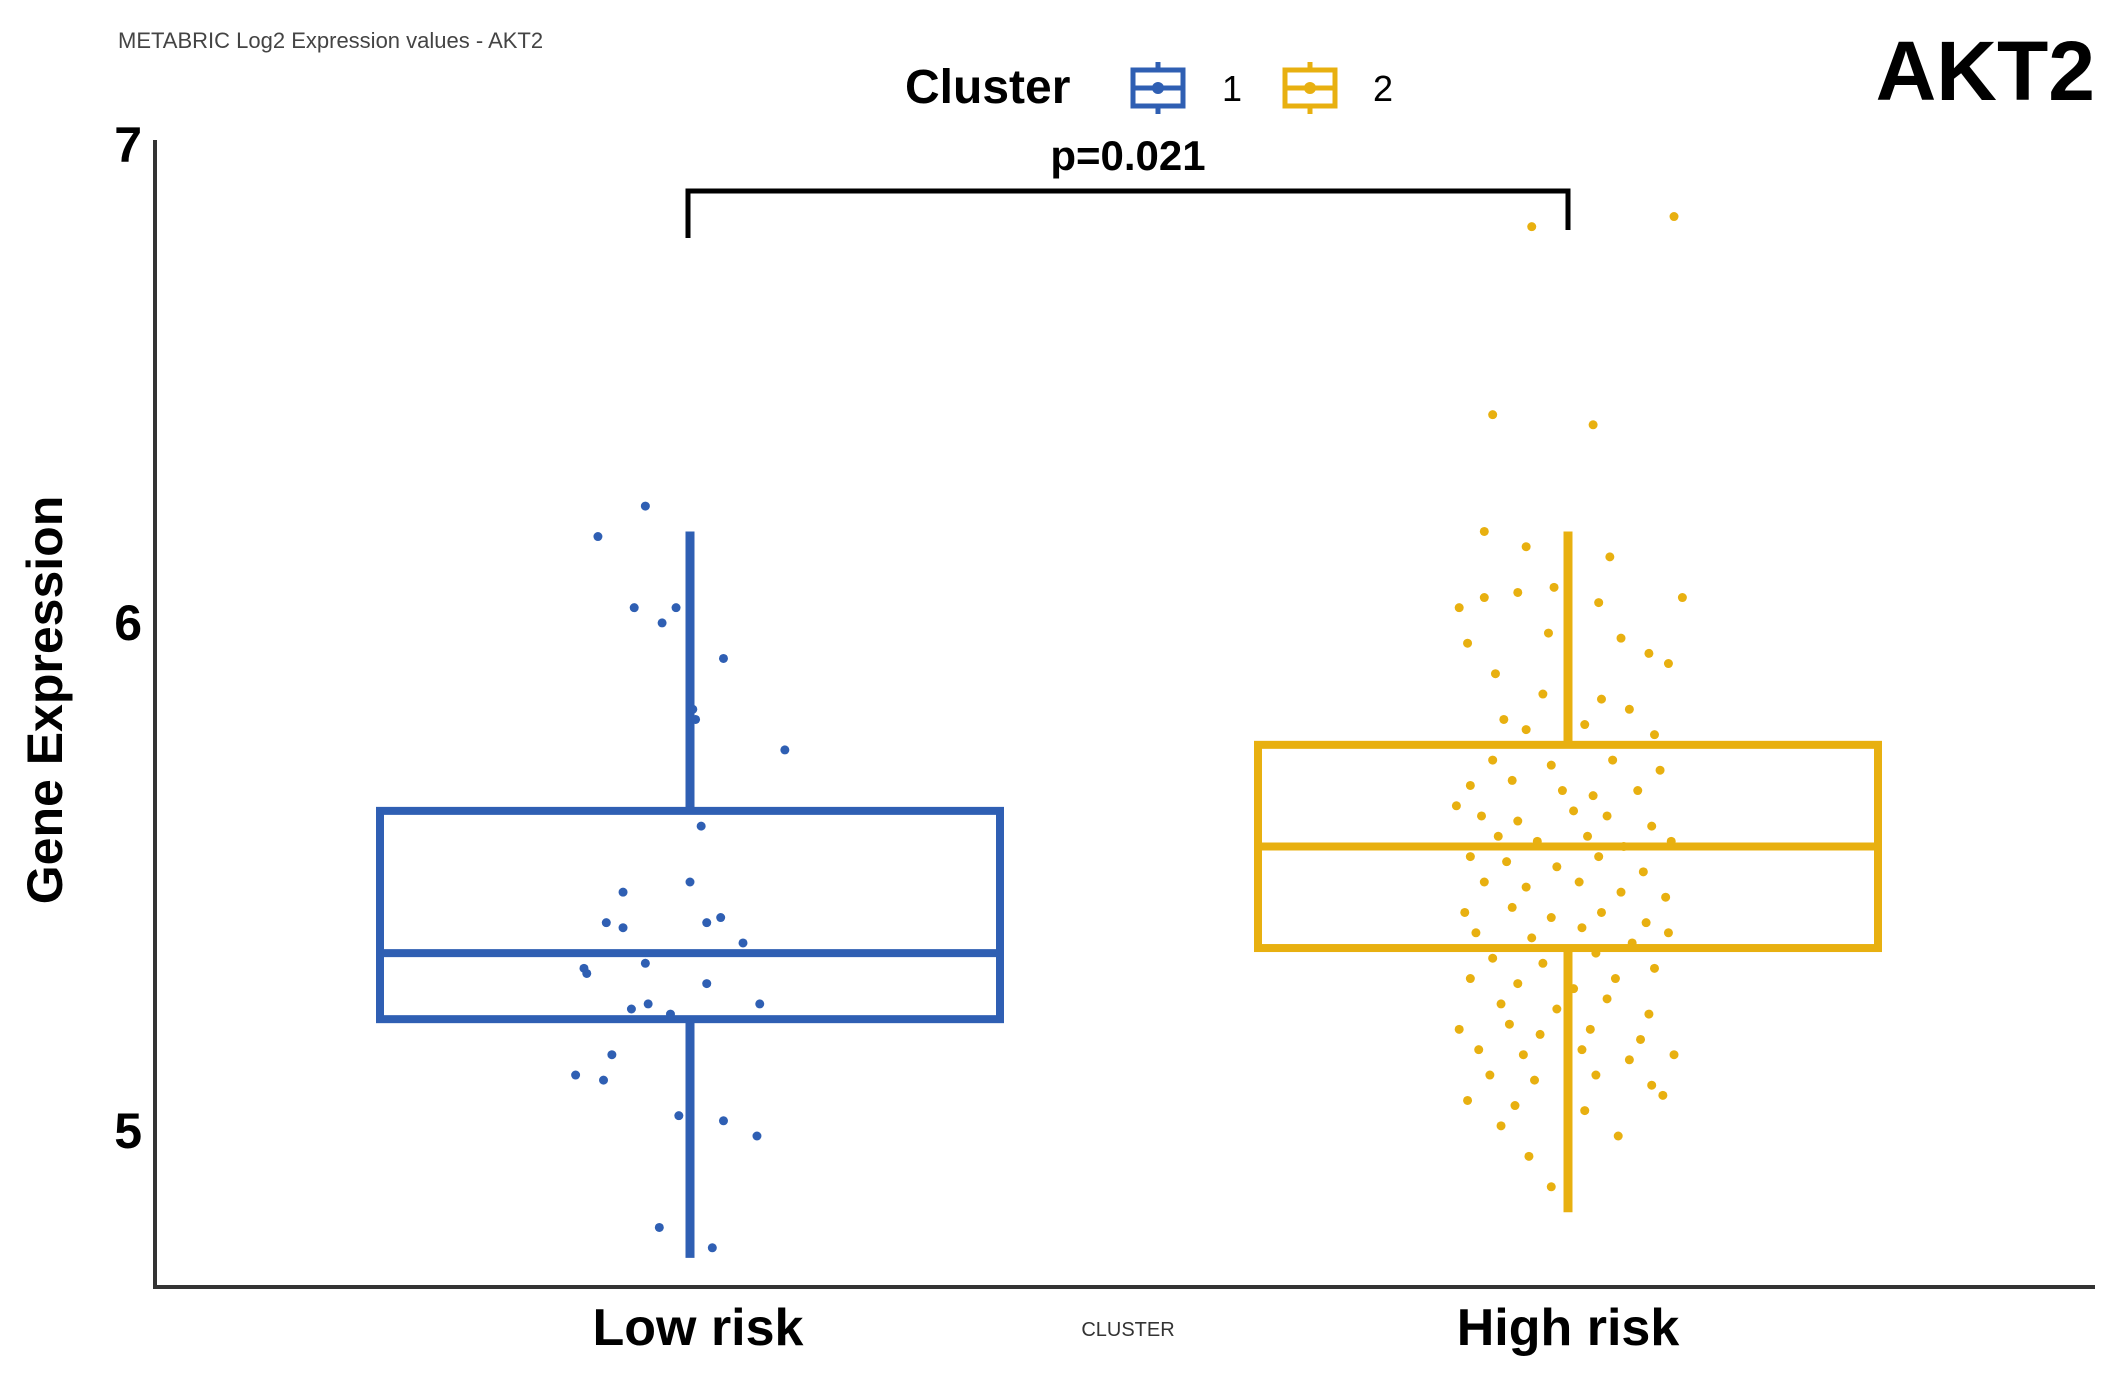 This screenshot has width=2126, height=1373. I want to click on x-tick-label-high-risk: High risk, so click(1568, 1328).